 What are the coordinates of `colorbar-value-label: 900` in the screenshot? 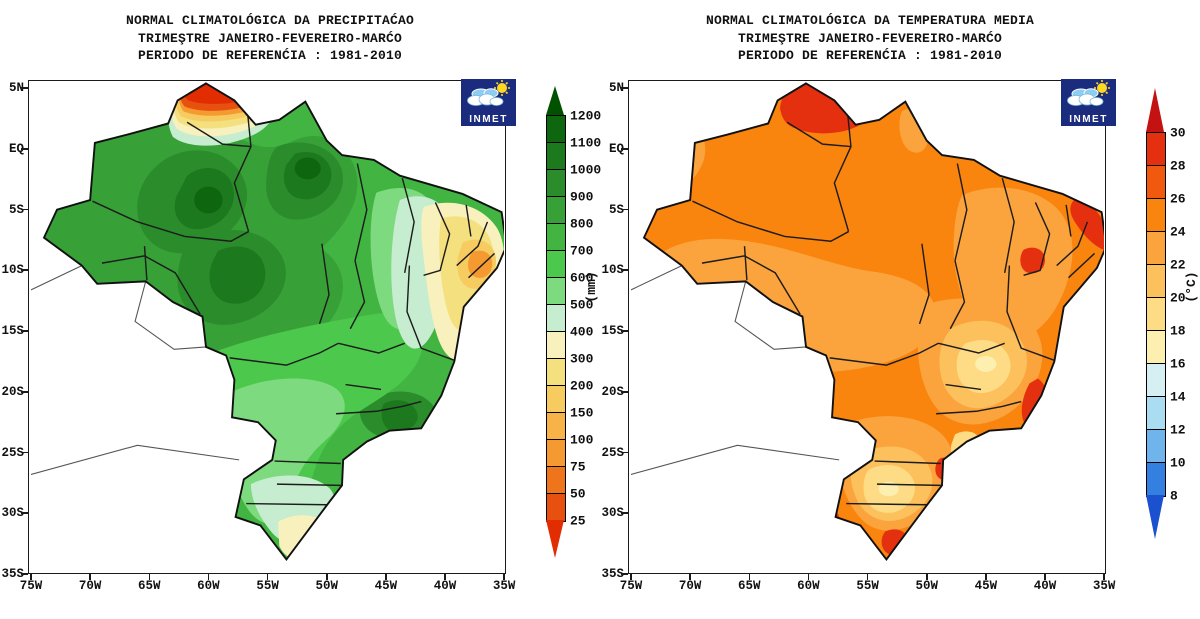 It's located at (582, 197).